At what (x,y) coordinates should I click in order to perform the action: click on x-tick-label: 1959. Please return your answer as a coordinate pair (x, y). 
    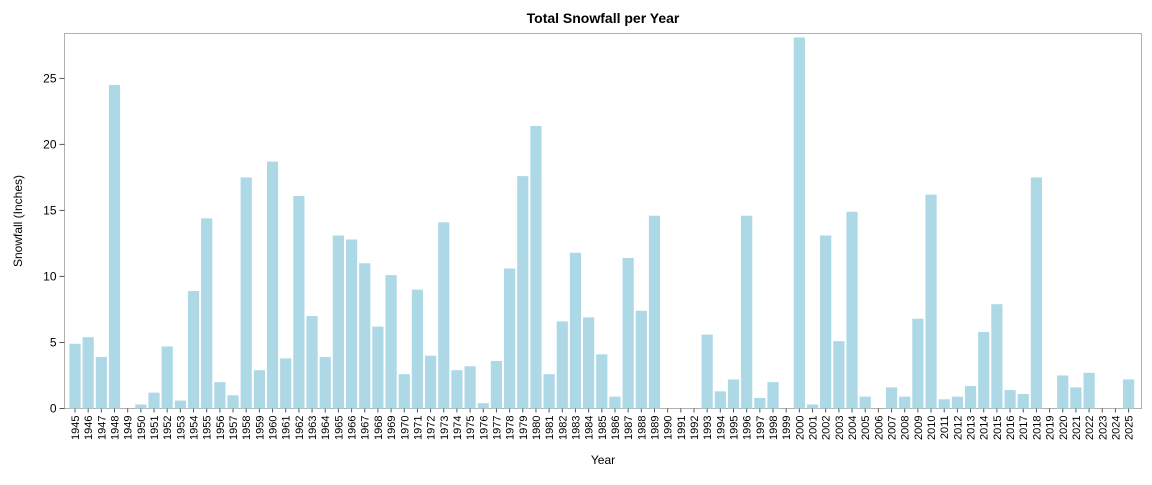
    Looking at the image, I should click on (260, 428).